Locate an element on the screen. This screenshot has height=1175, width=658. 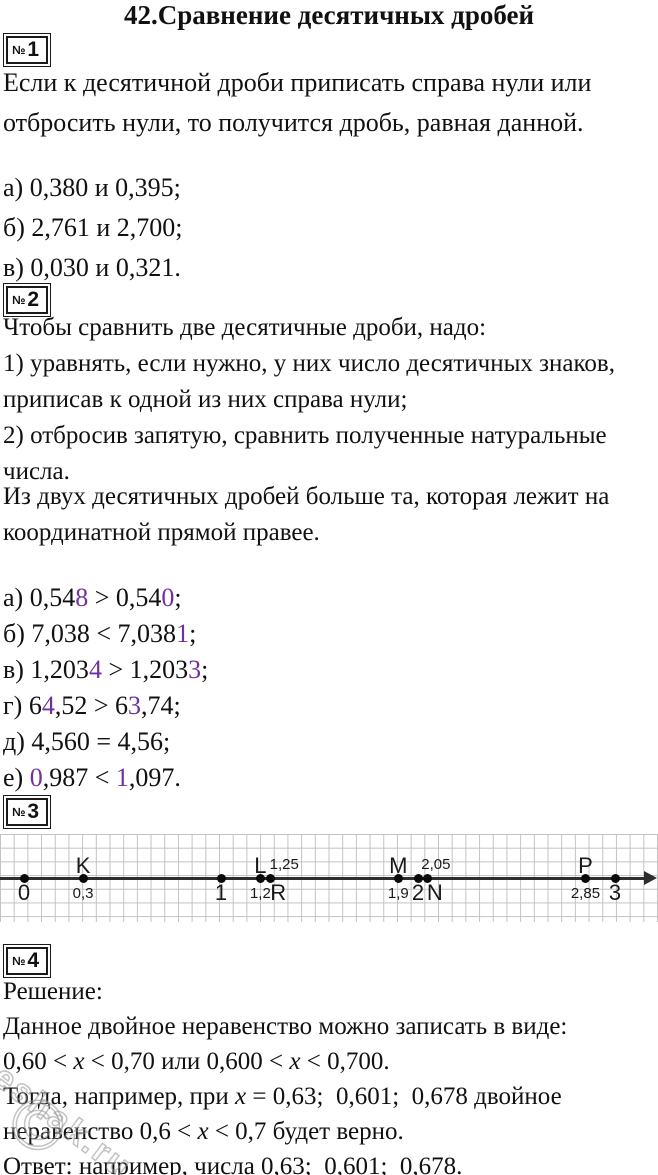
text-line: неравенство 0,6 < x < 0,7 будет верно. is located at coordinates (329, 1131).